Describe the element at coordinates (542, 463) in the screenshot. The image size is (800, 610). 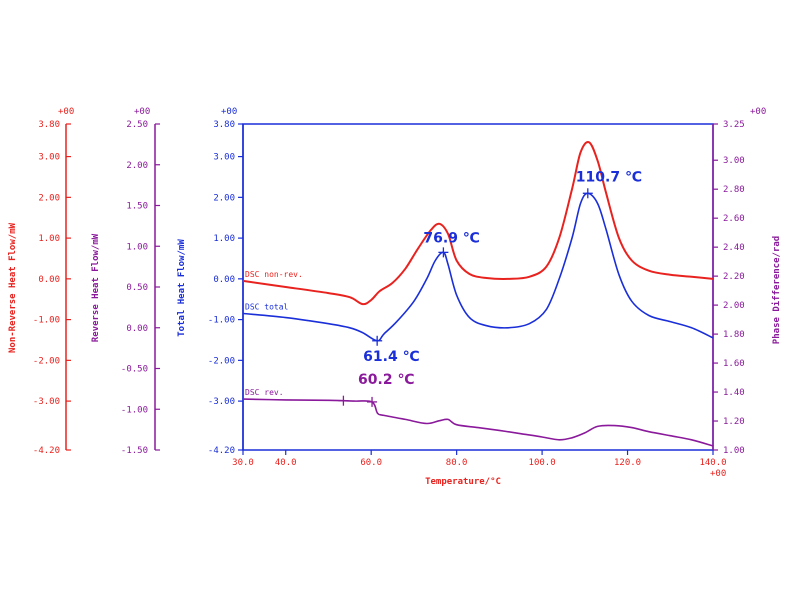
I see `x-tick-label: 100.0` at that location.